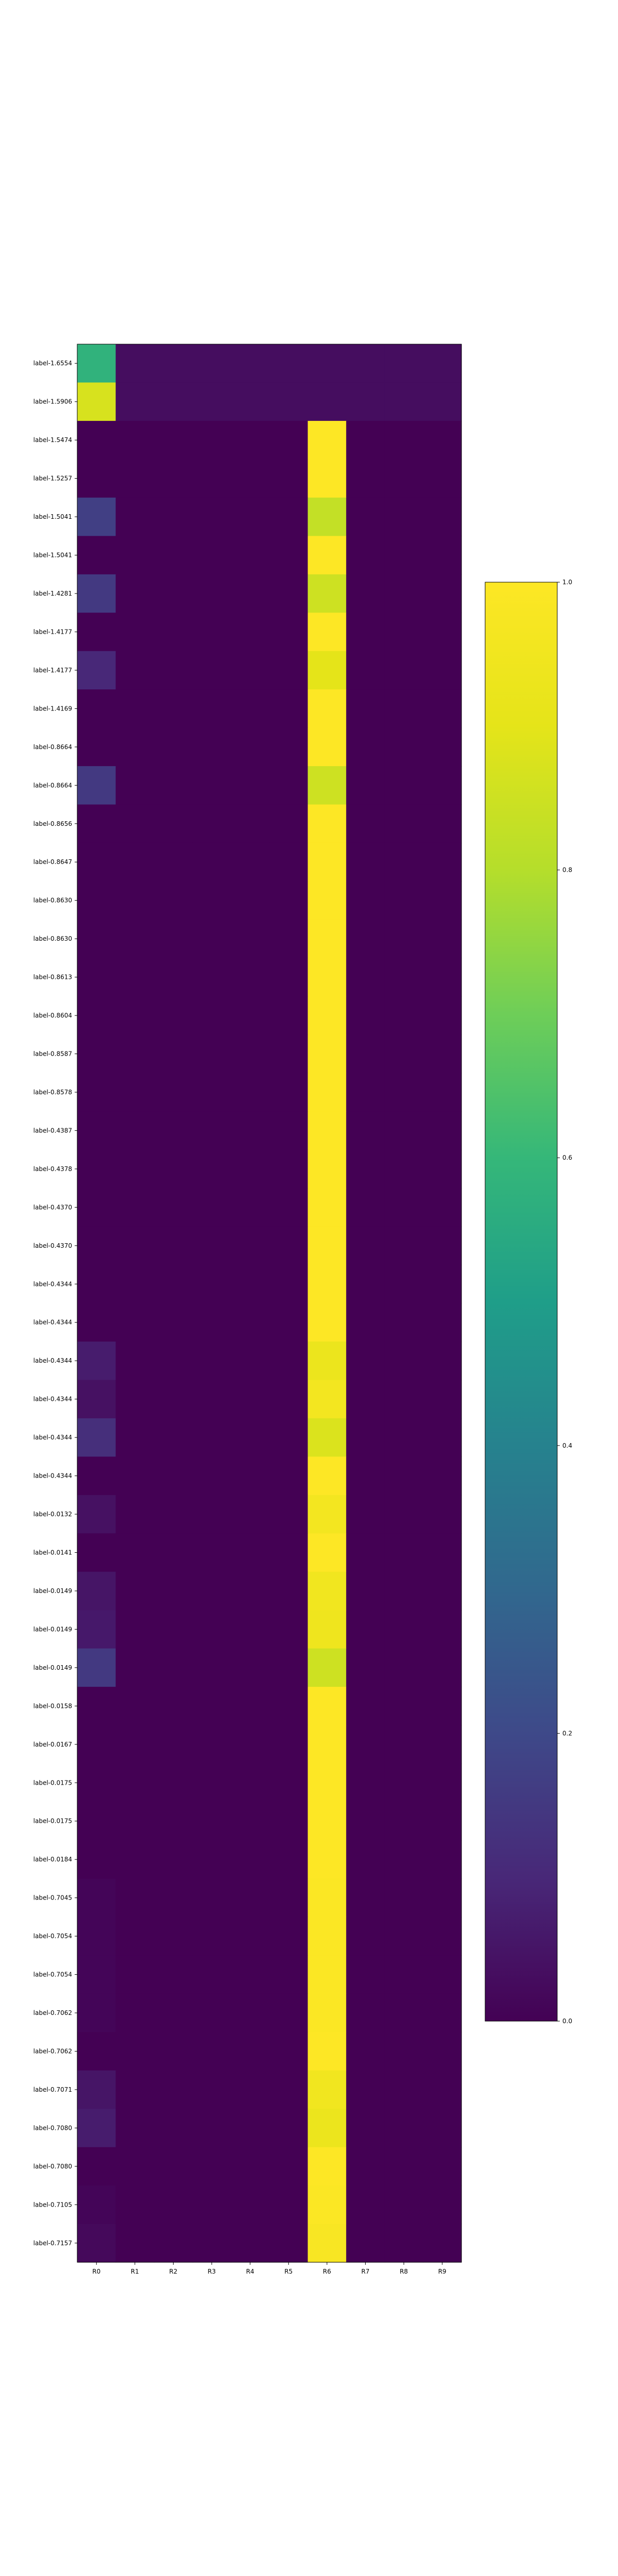  Describe the element at coordinates (52, 1130) in the screenshot. I see `row-label: label-0.4387` at that location.